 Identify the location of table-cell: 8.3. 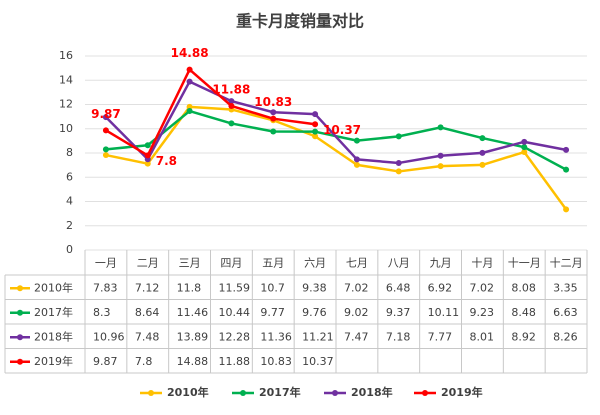
(102, 312).